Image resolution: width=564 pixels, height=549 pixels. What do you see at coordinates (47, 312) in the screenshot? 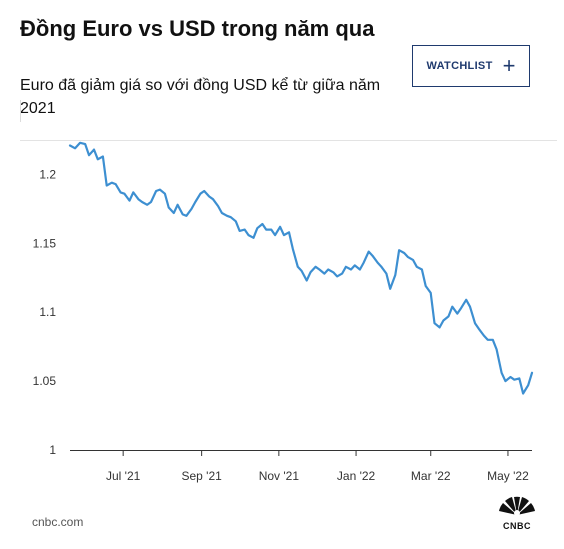
I see `y-tick-label: 1.1` at bounding box center [47, 312].